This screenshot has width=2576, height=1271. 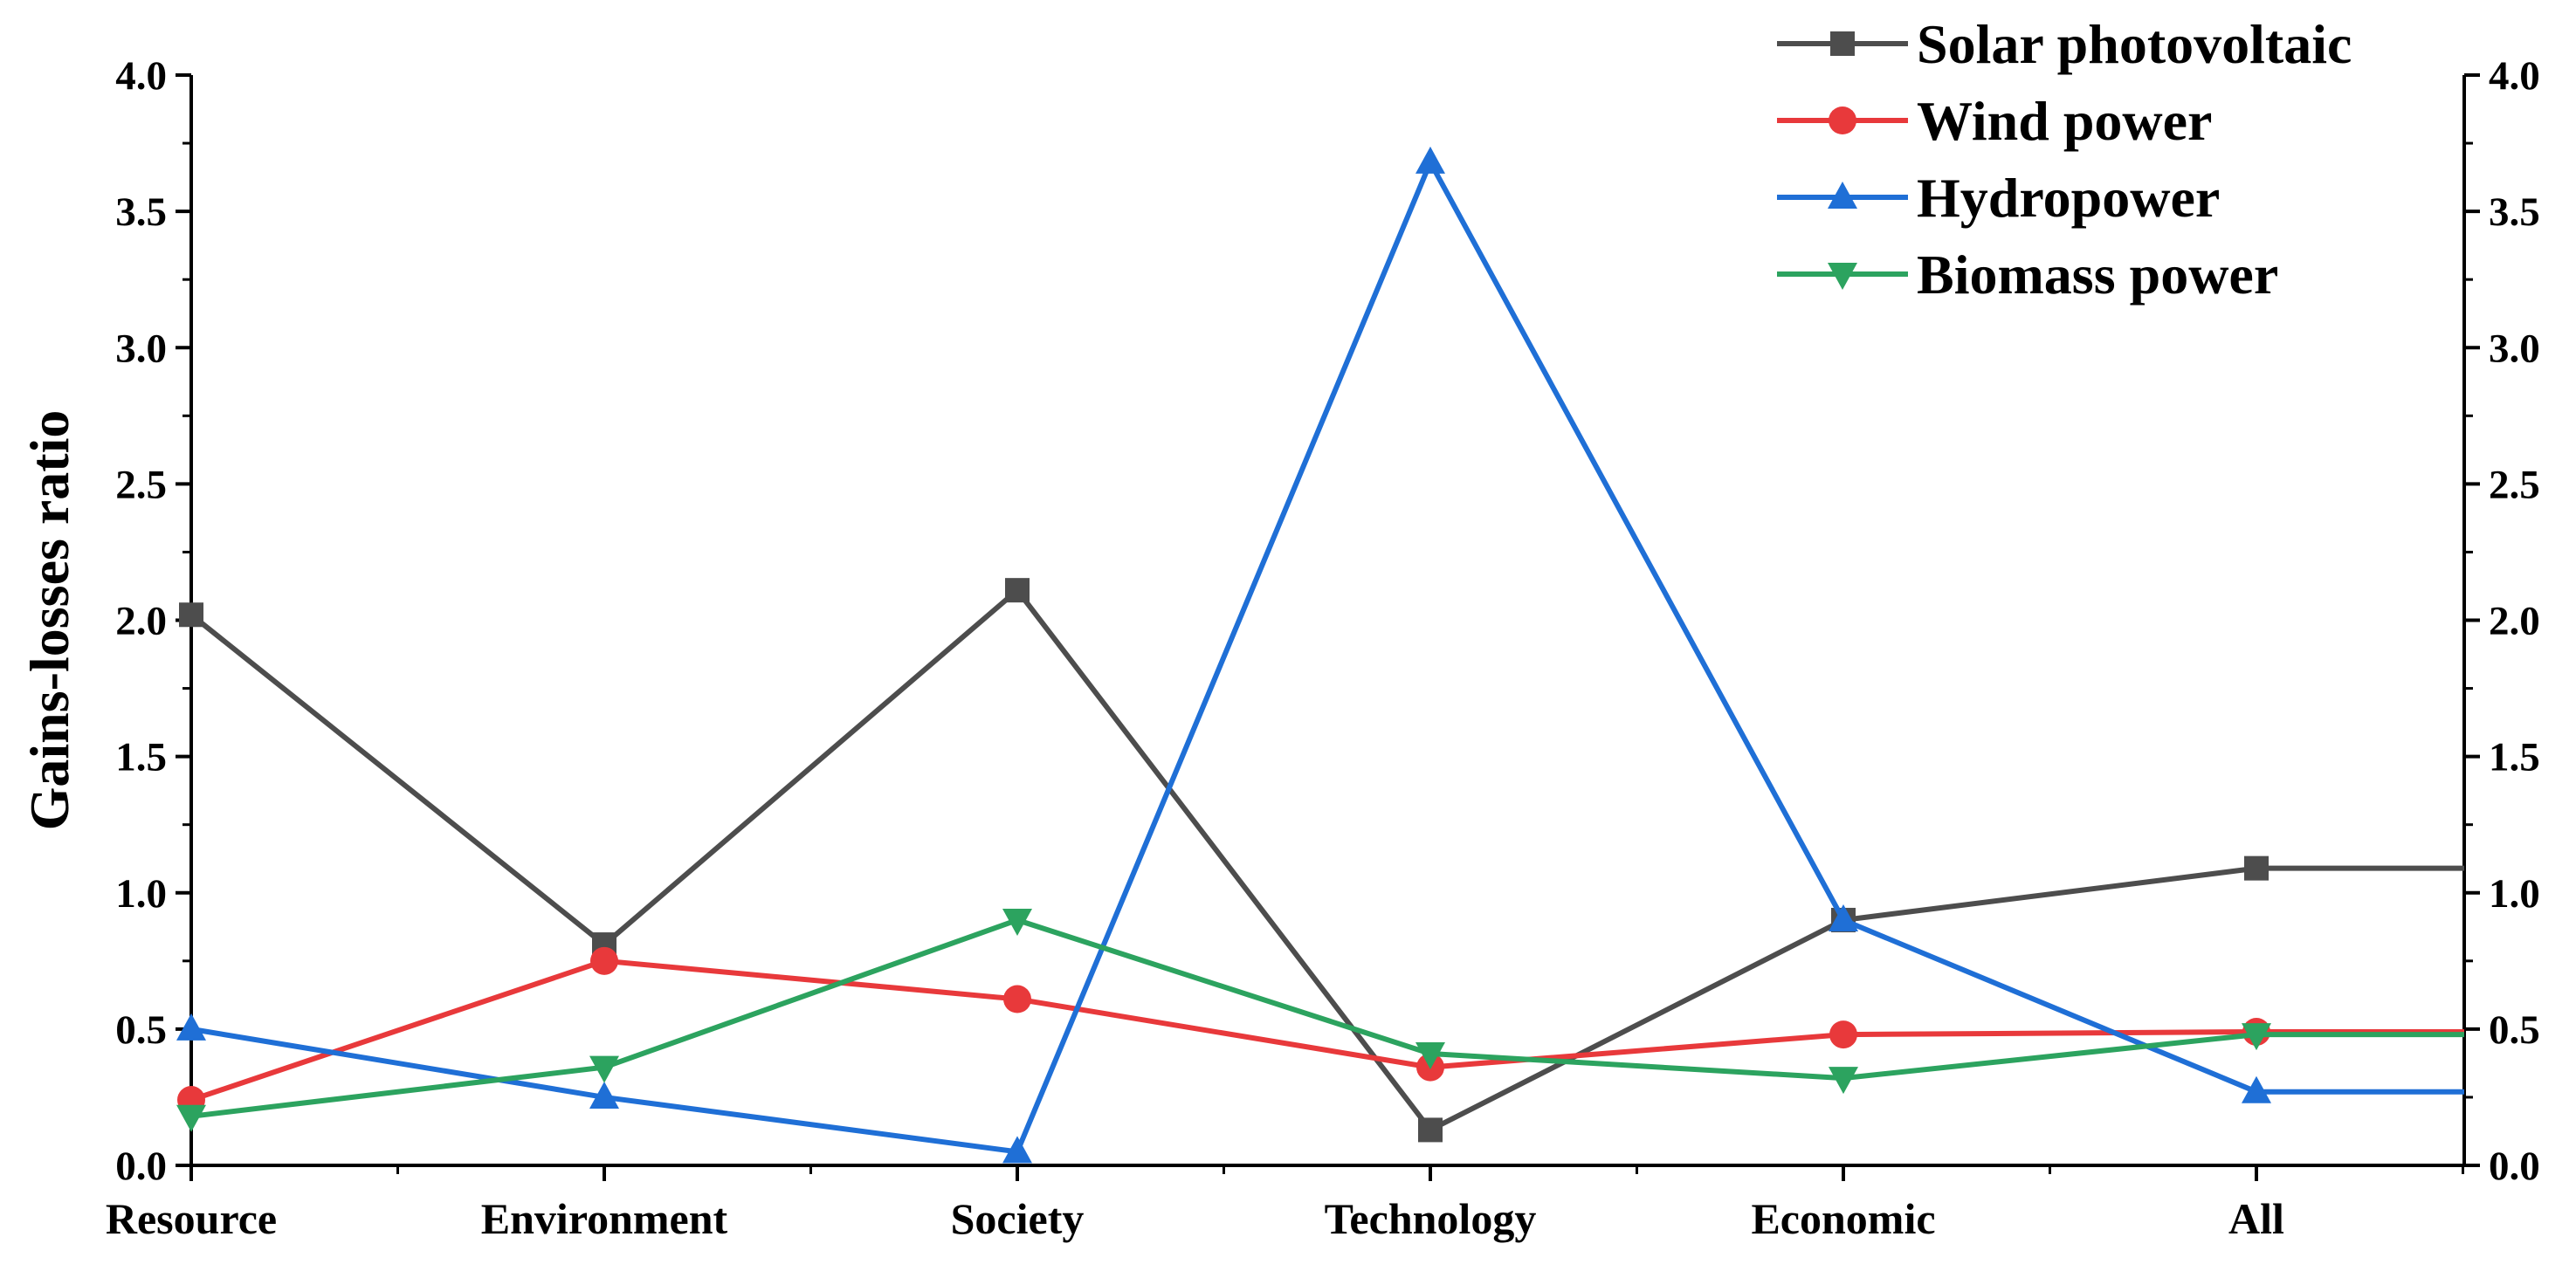 I want to click on y-tick-label-left: 4.0, so click(x=141, y=76).